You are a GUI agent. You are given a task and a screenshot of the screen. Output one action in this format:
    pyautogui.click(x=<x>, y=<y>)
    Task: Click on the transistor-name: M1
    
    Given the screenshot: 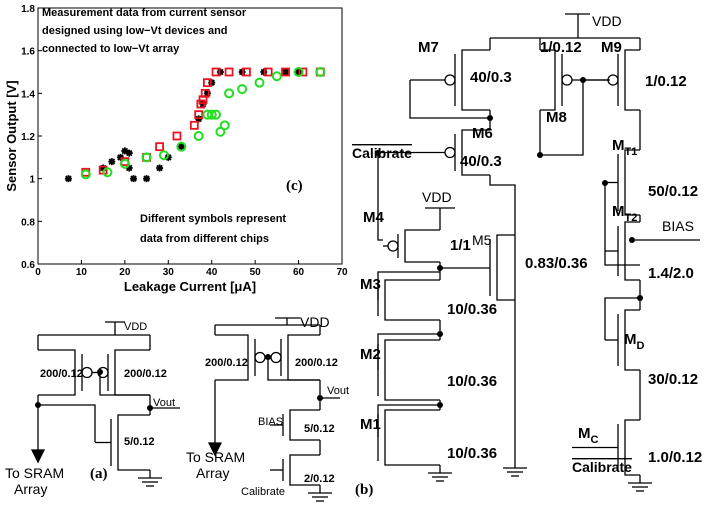 What is the action you would take?
    pyautogui.click(x=370, y=424)
    